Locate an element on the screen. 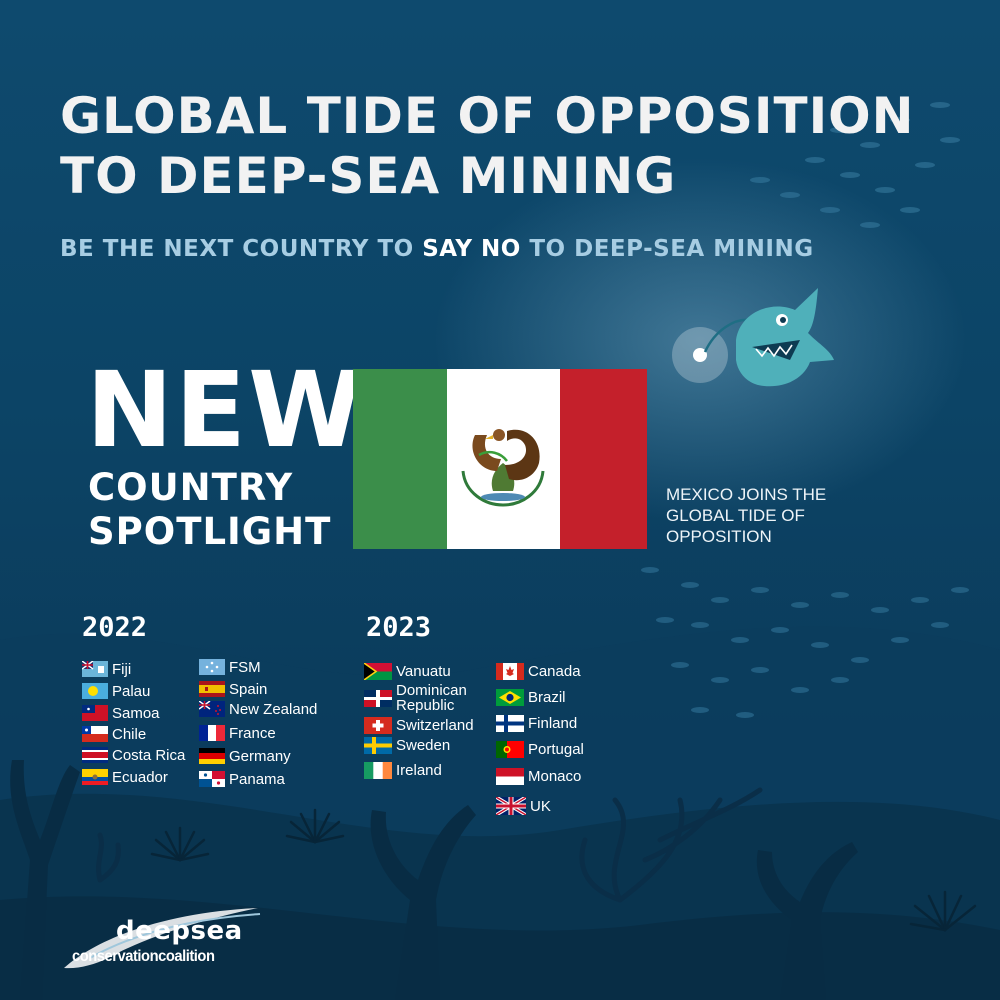  country-sweden: Sweden is located at coordinates (407, 745).